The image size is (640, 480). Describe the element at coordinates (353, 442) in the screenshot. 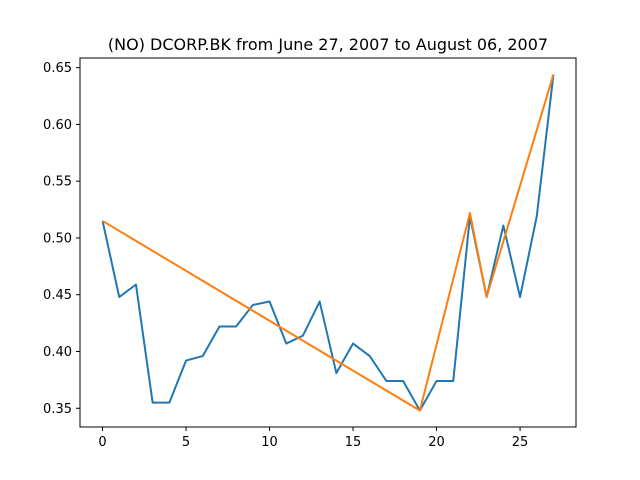

I see `x-tick-label: 15` at that location.